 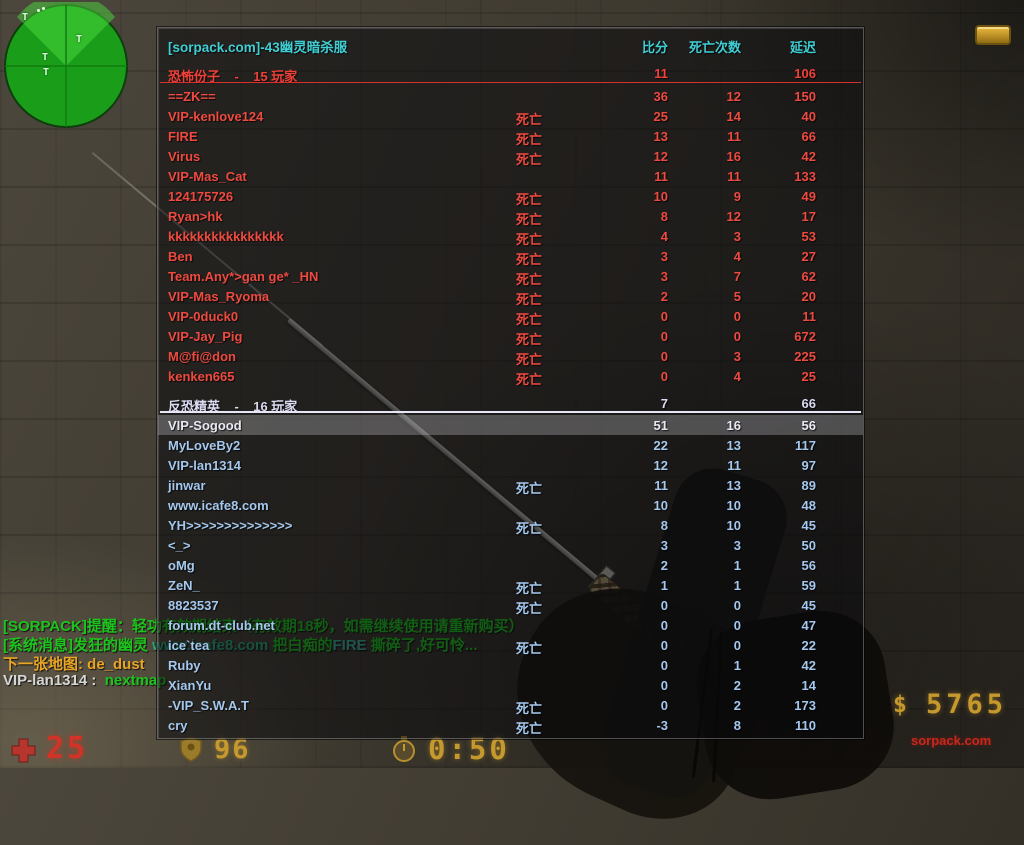 What do you see at coordinates (510, 605) in the screenshot?
I see `player-row: 8823537 死亡 0 0 45` at bounding box center [510, 605].